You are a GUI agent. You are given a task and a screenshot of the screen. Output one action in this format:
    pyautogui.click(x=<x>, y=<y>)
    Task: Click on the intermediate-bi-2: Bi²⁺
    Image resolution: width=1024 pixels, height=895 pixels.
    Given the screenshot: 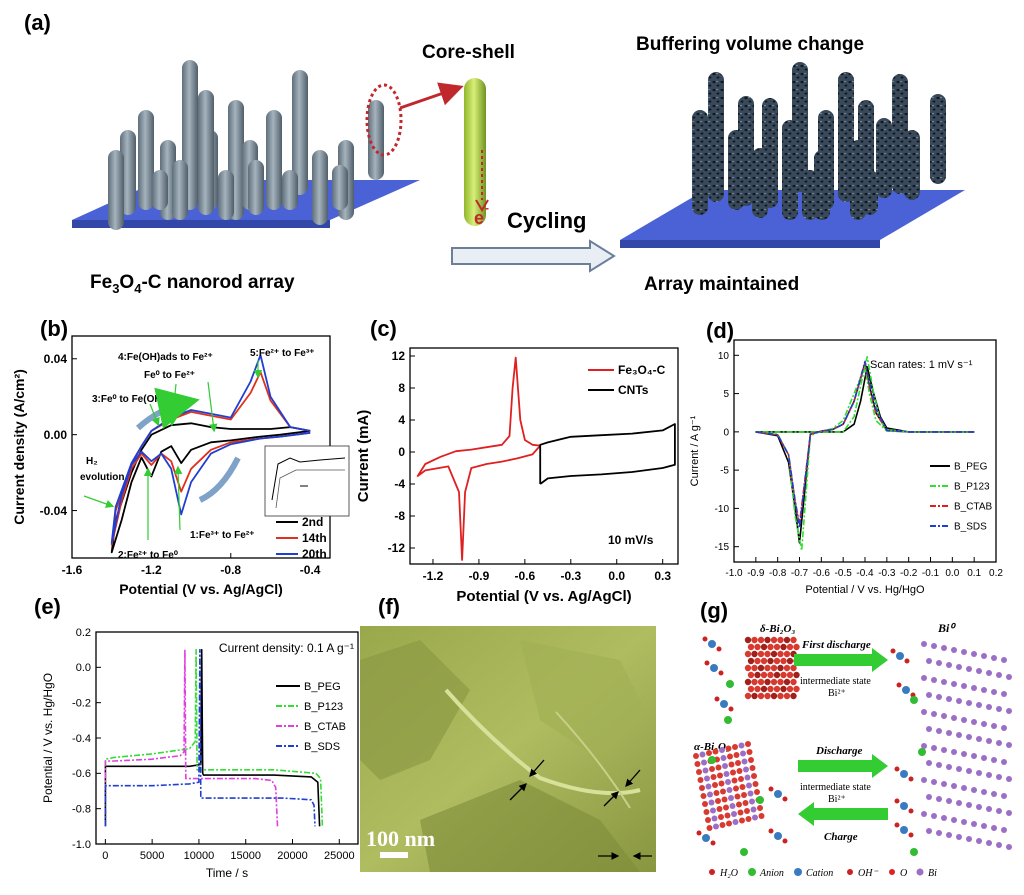 What is the action you would take?
    pyautogui.click(x=837, y=799)
    